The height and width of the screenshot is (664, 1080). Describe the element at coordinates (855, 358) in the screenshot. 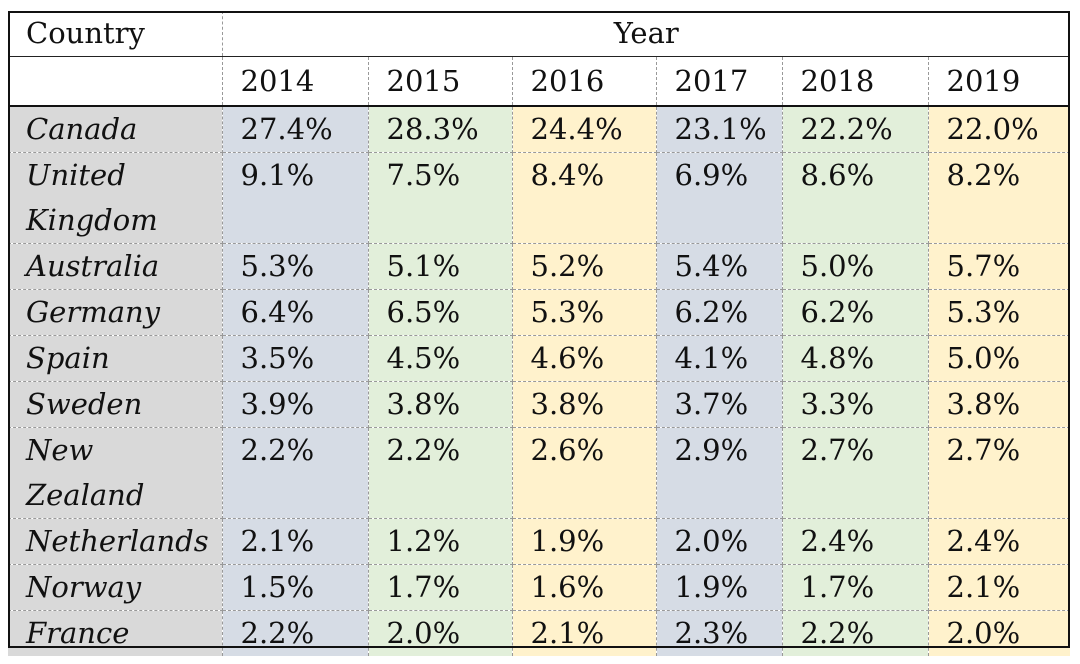

I see `value-cell: 4.8%` at that location.